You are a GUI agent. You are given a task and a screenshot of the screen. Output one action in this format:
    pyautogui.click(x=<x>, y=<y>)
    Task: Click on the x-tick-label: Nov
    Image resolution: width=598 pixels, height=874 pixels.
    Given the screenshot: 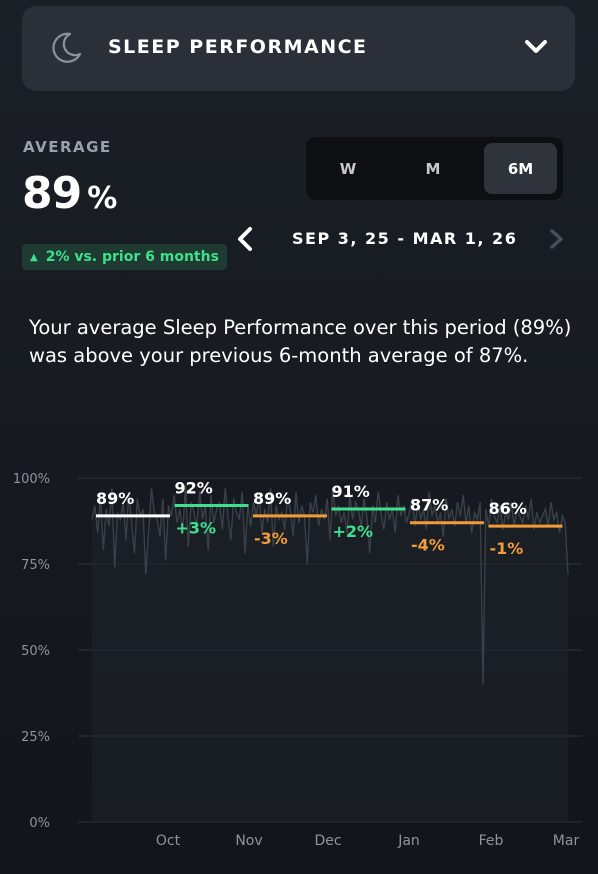 What is the action you would take?
    pyautogui.click(x=248, y=841)
    